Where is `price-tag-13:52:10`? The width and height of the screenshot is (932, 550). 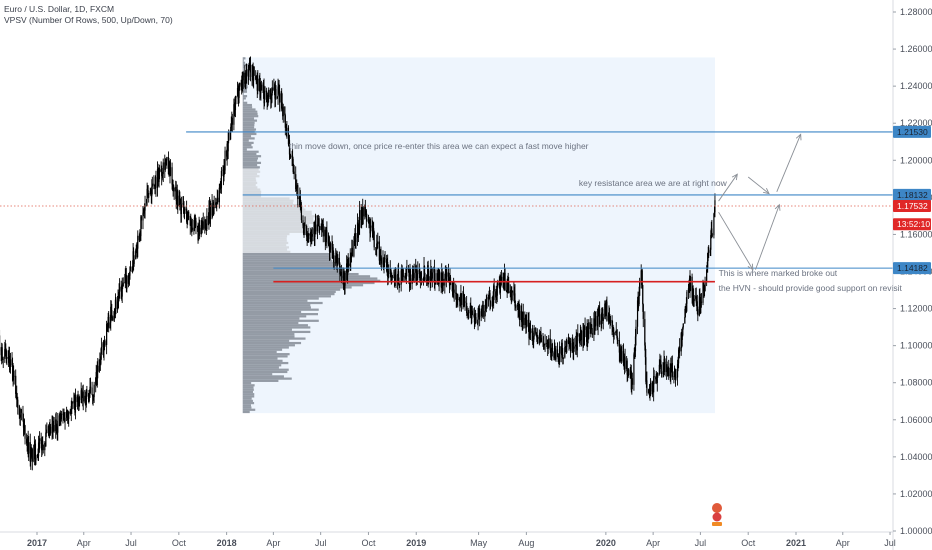
price-tag-13:52:10 is located at coordinates (912, 224).